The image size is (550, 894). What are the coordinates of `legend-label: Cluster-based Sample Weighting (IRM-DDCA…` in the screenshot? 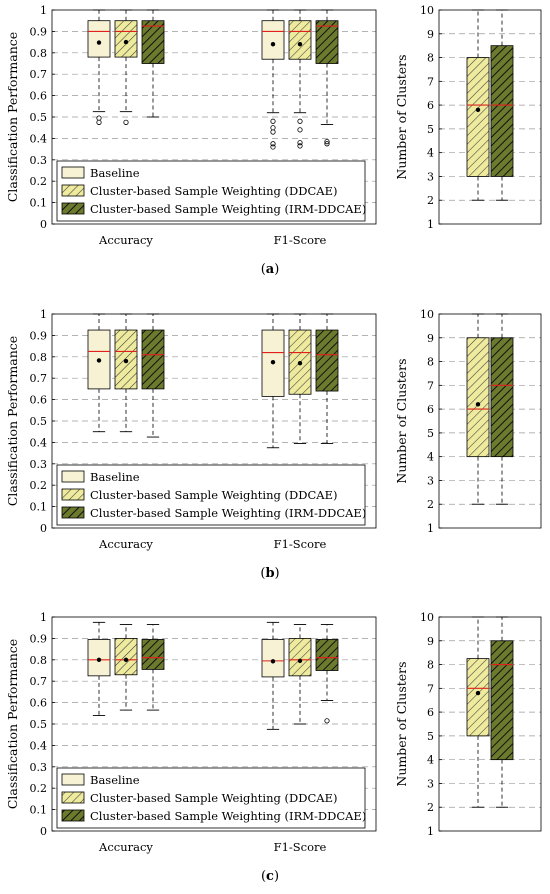 It's located at (228, 513).